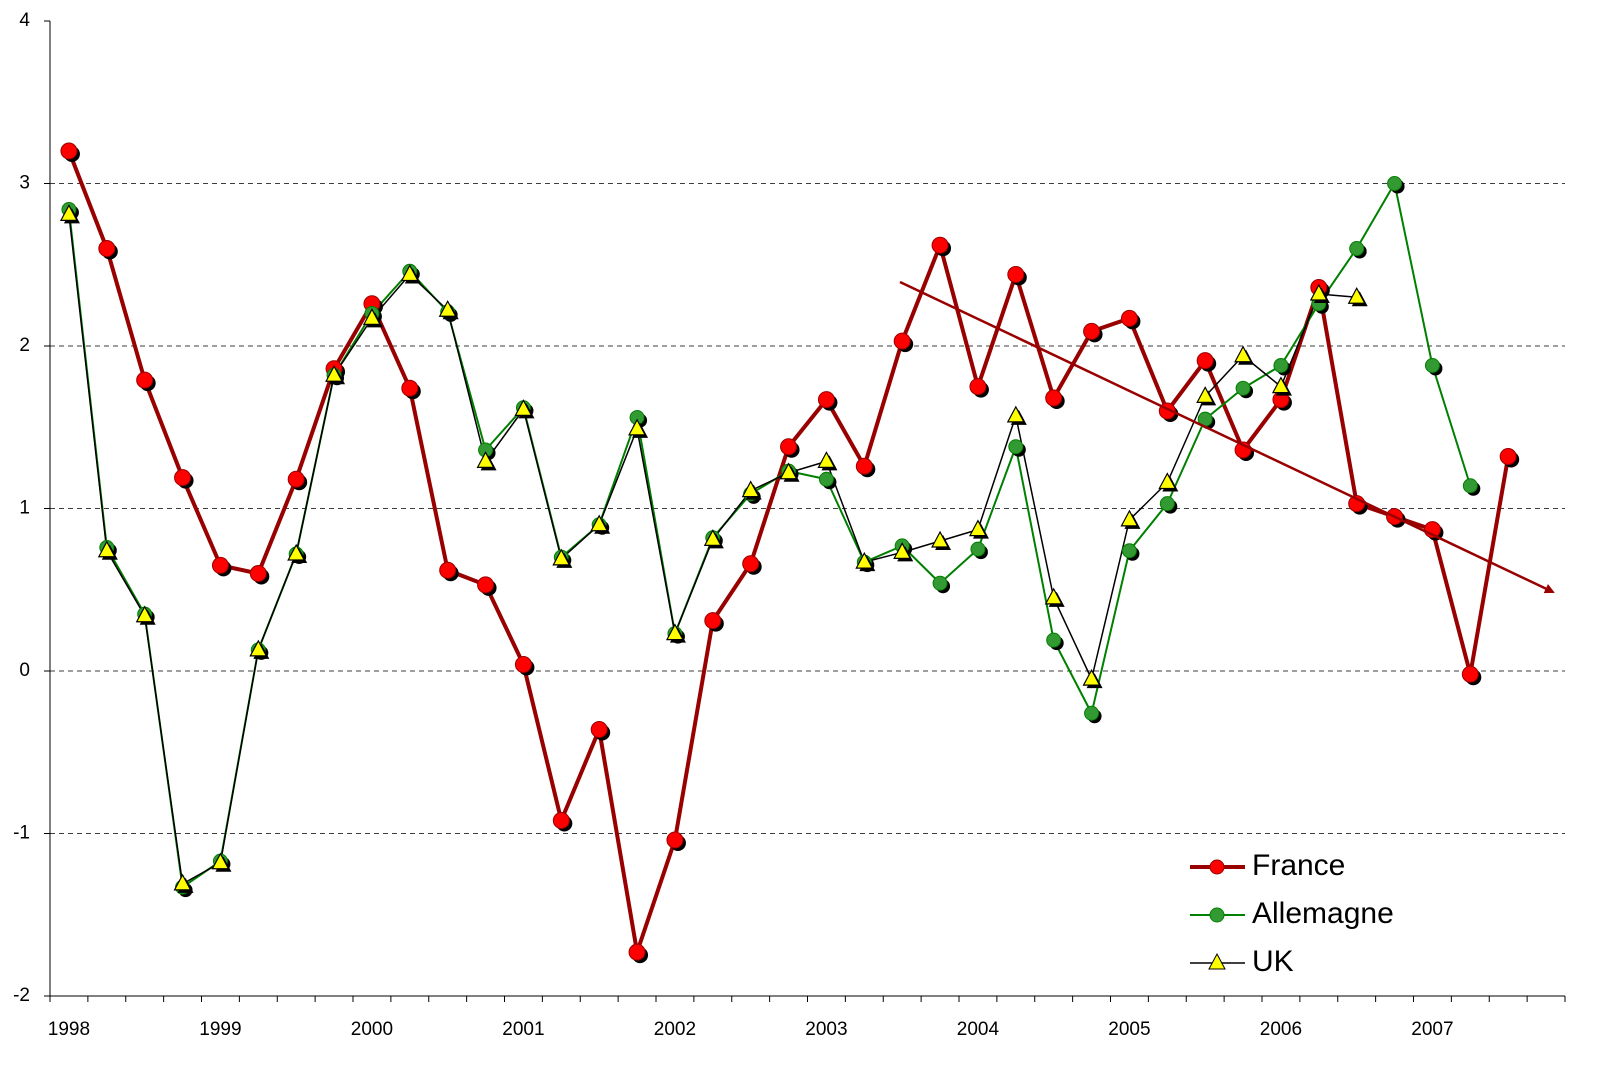  I want to click on y-tick-label: 3, so click(24, 183).